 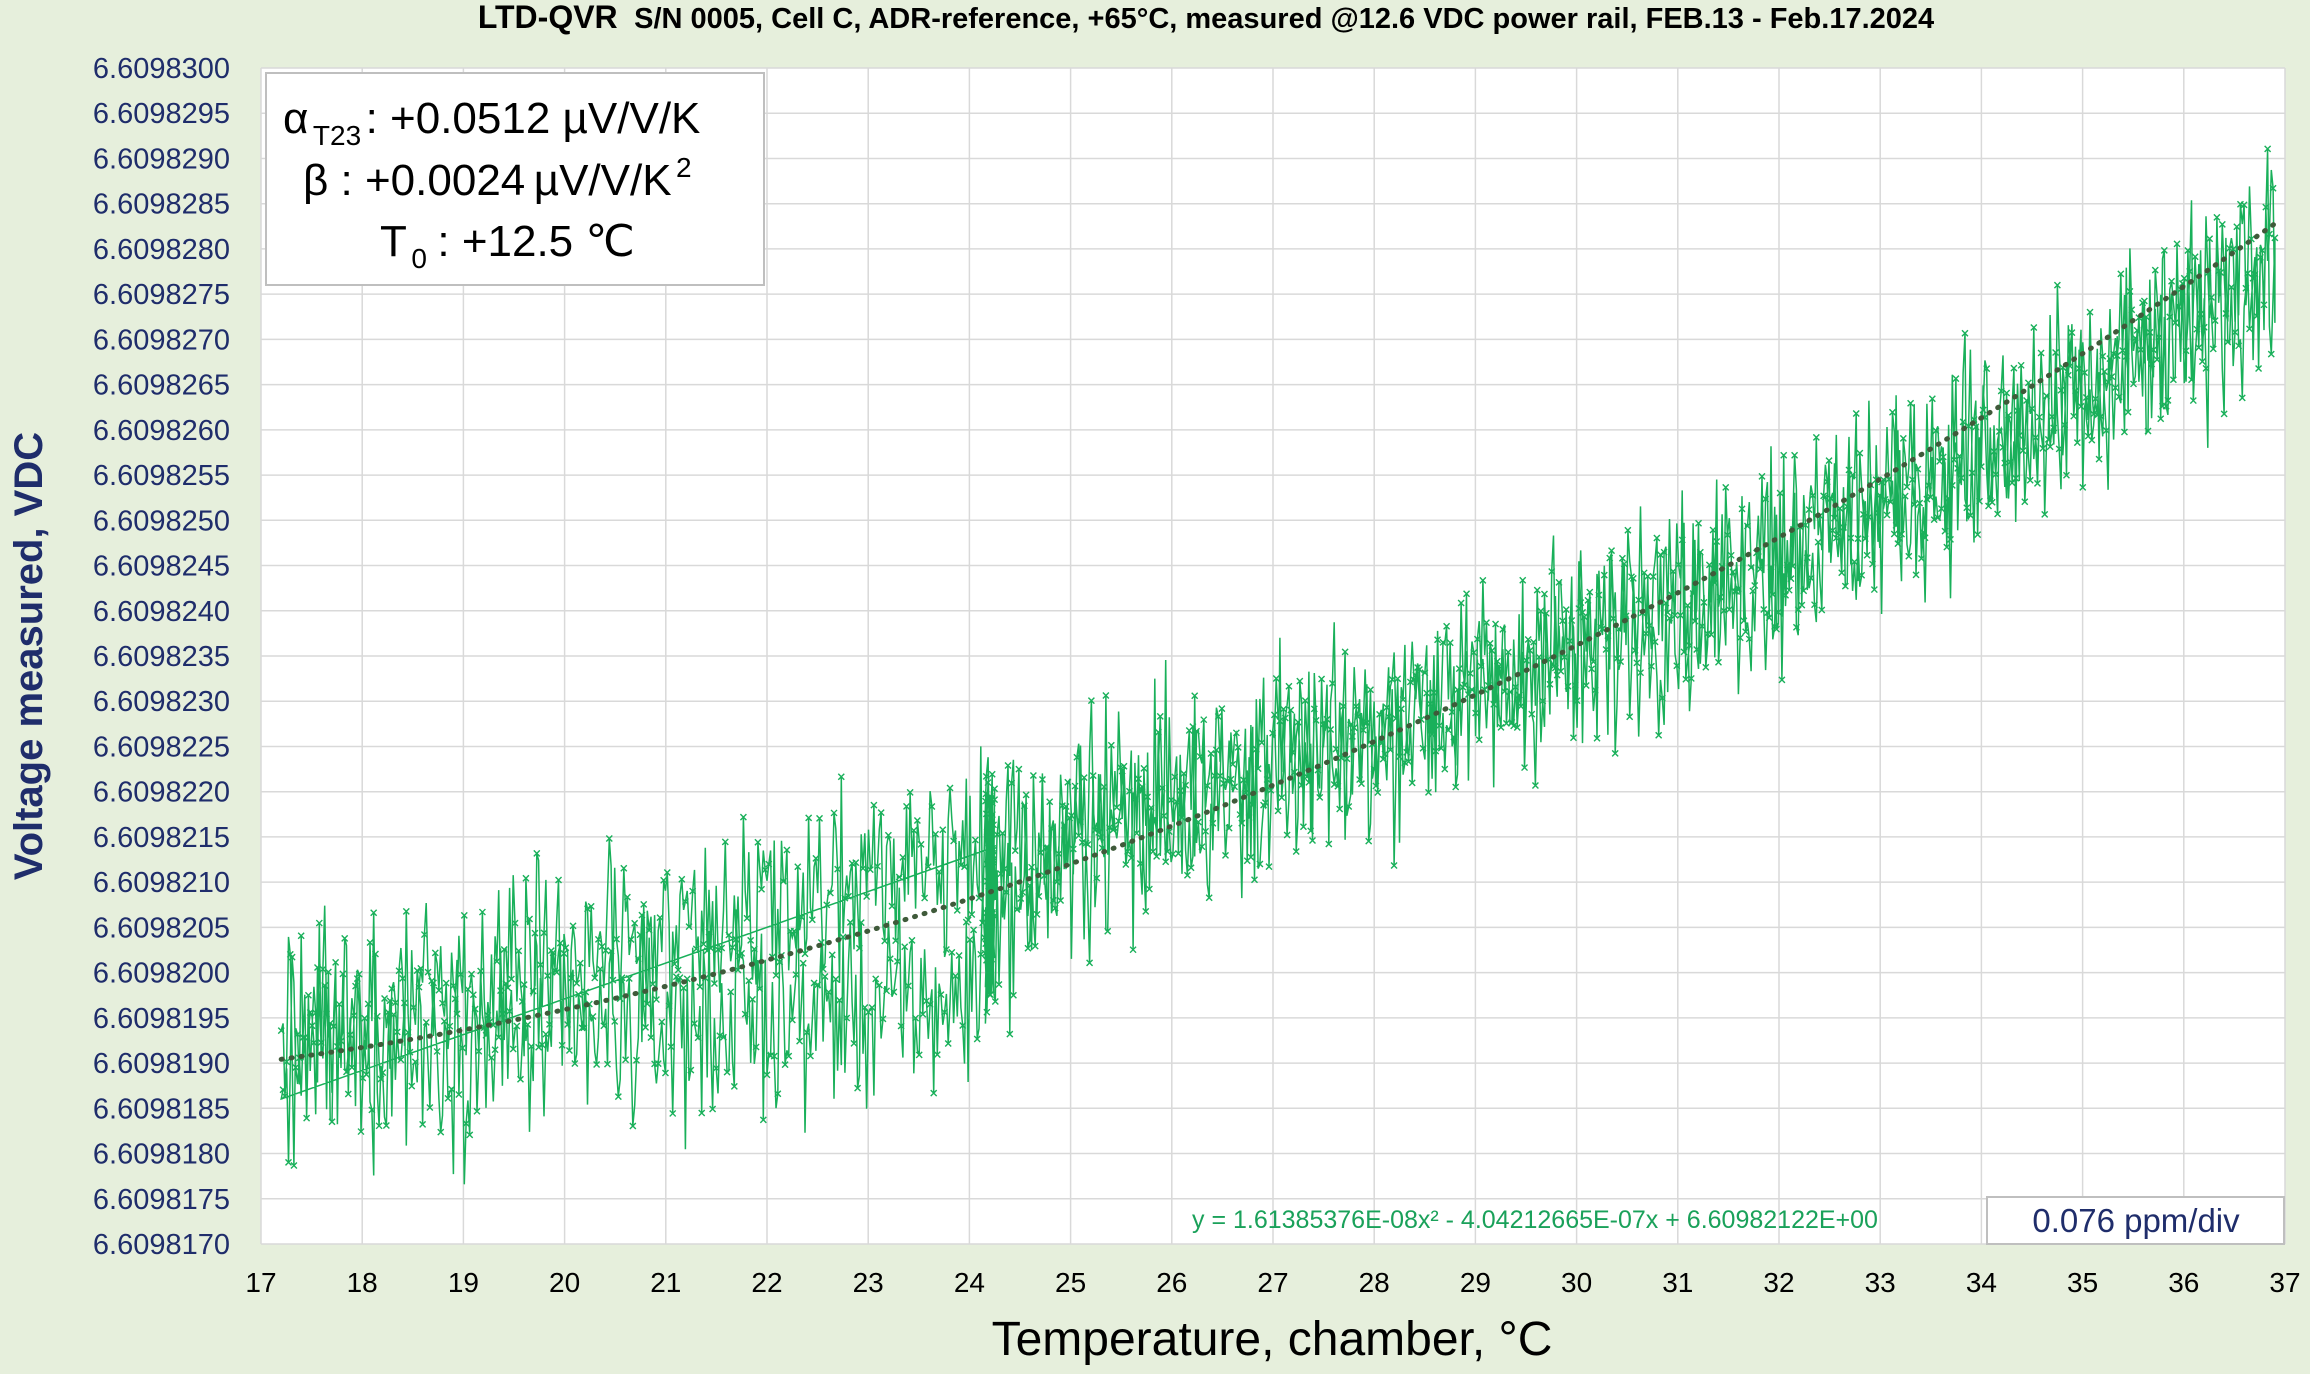 What do you see at coordinates (161, 838) in the screenshot?
I see `y-tick-label: 6.6098215` at bounding box center [161, 838].